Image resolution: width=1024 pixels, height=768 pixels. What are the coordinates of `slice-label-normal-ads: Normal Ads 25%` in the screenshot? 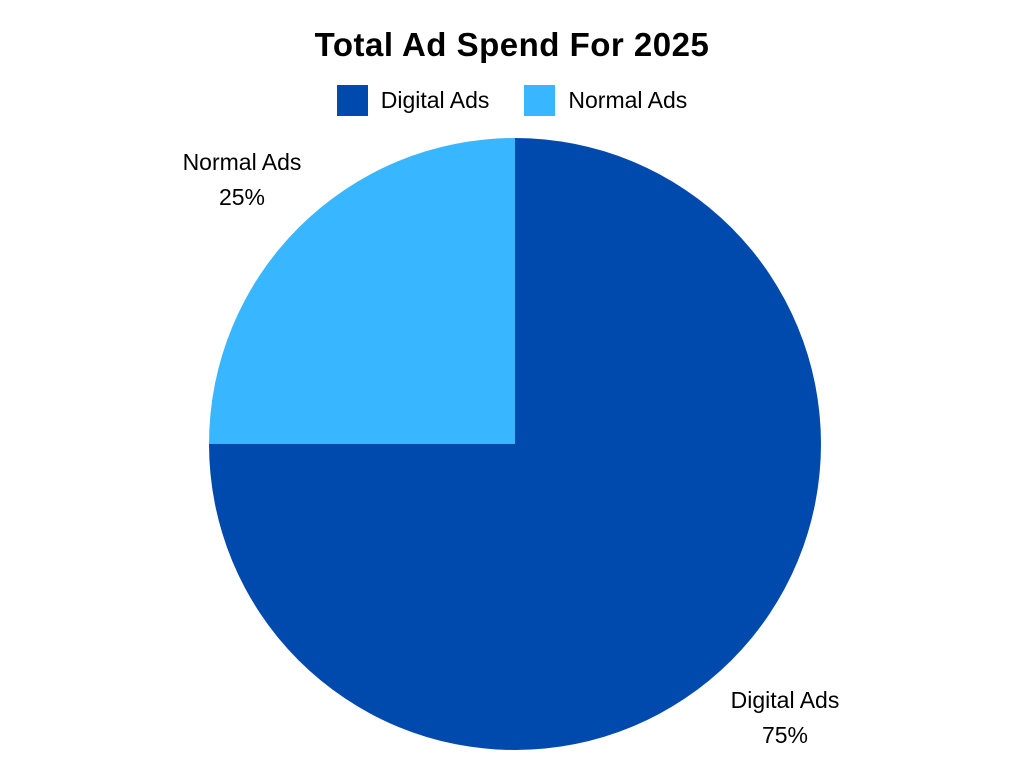 It's located at (242, 180).